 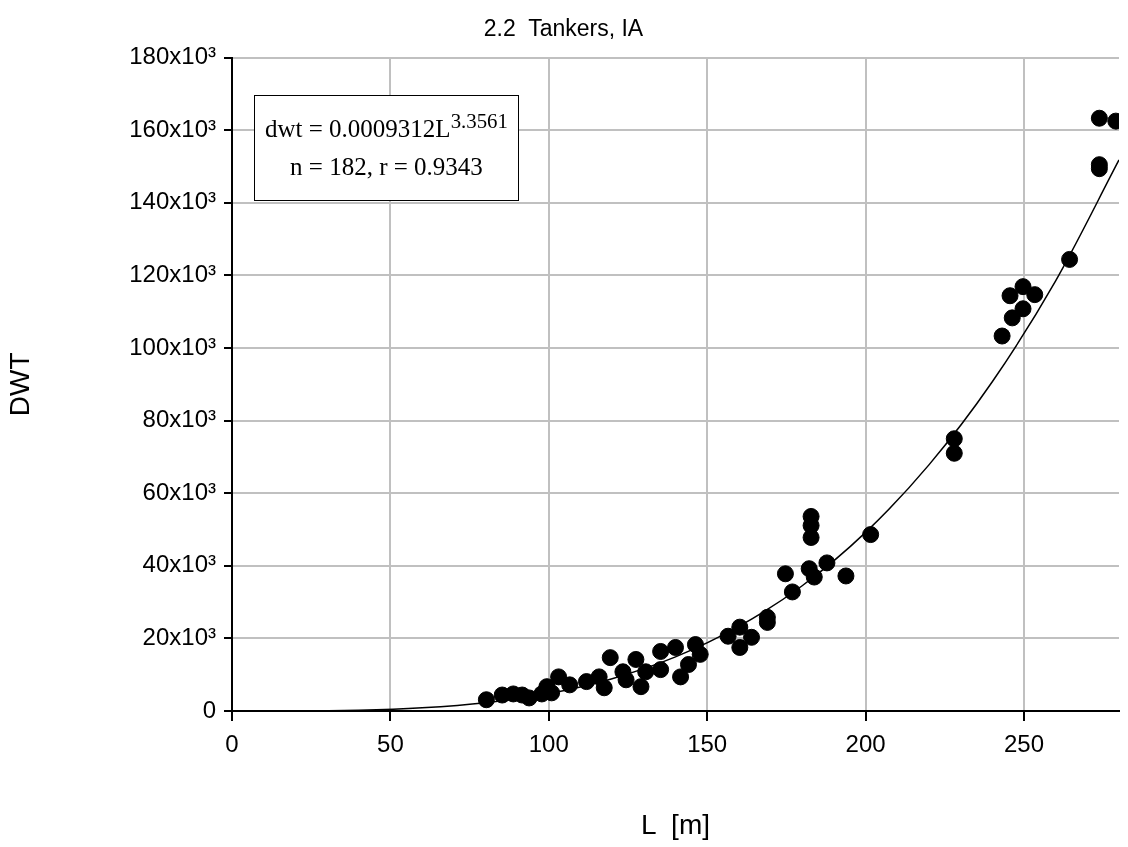 What do you see at coordinates (179, 564) in the screenshot?
I see `y-tick-label: 40x10³` at bounding box center [179, 564].